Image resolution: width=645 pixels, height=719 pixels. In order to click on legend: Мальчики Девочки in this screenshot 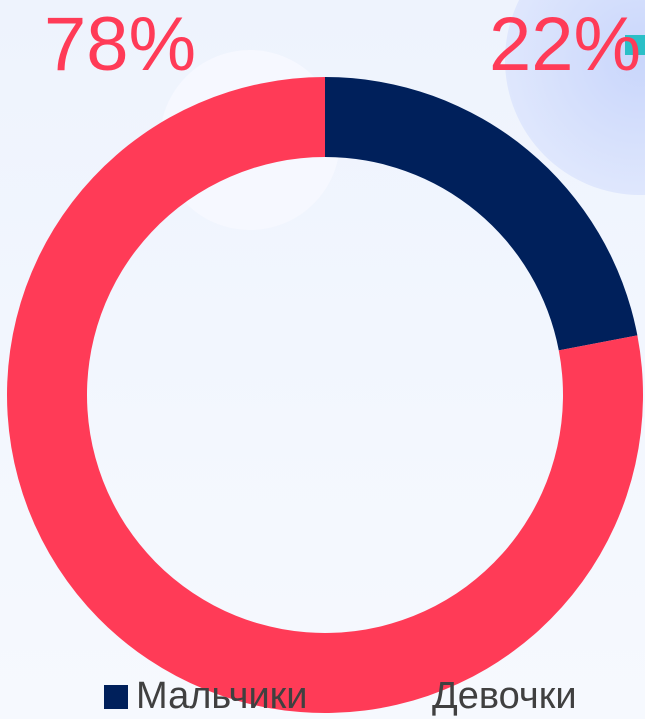, I will do `click(340, 696)`.